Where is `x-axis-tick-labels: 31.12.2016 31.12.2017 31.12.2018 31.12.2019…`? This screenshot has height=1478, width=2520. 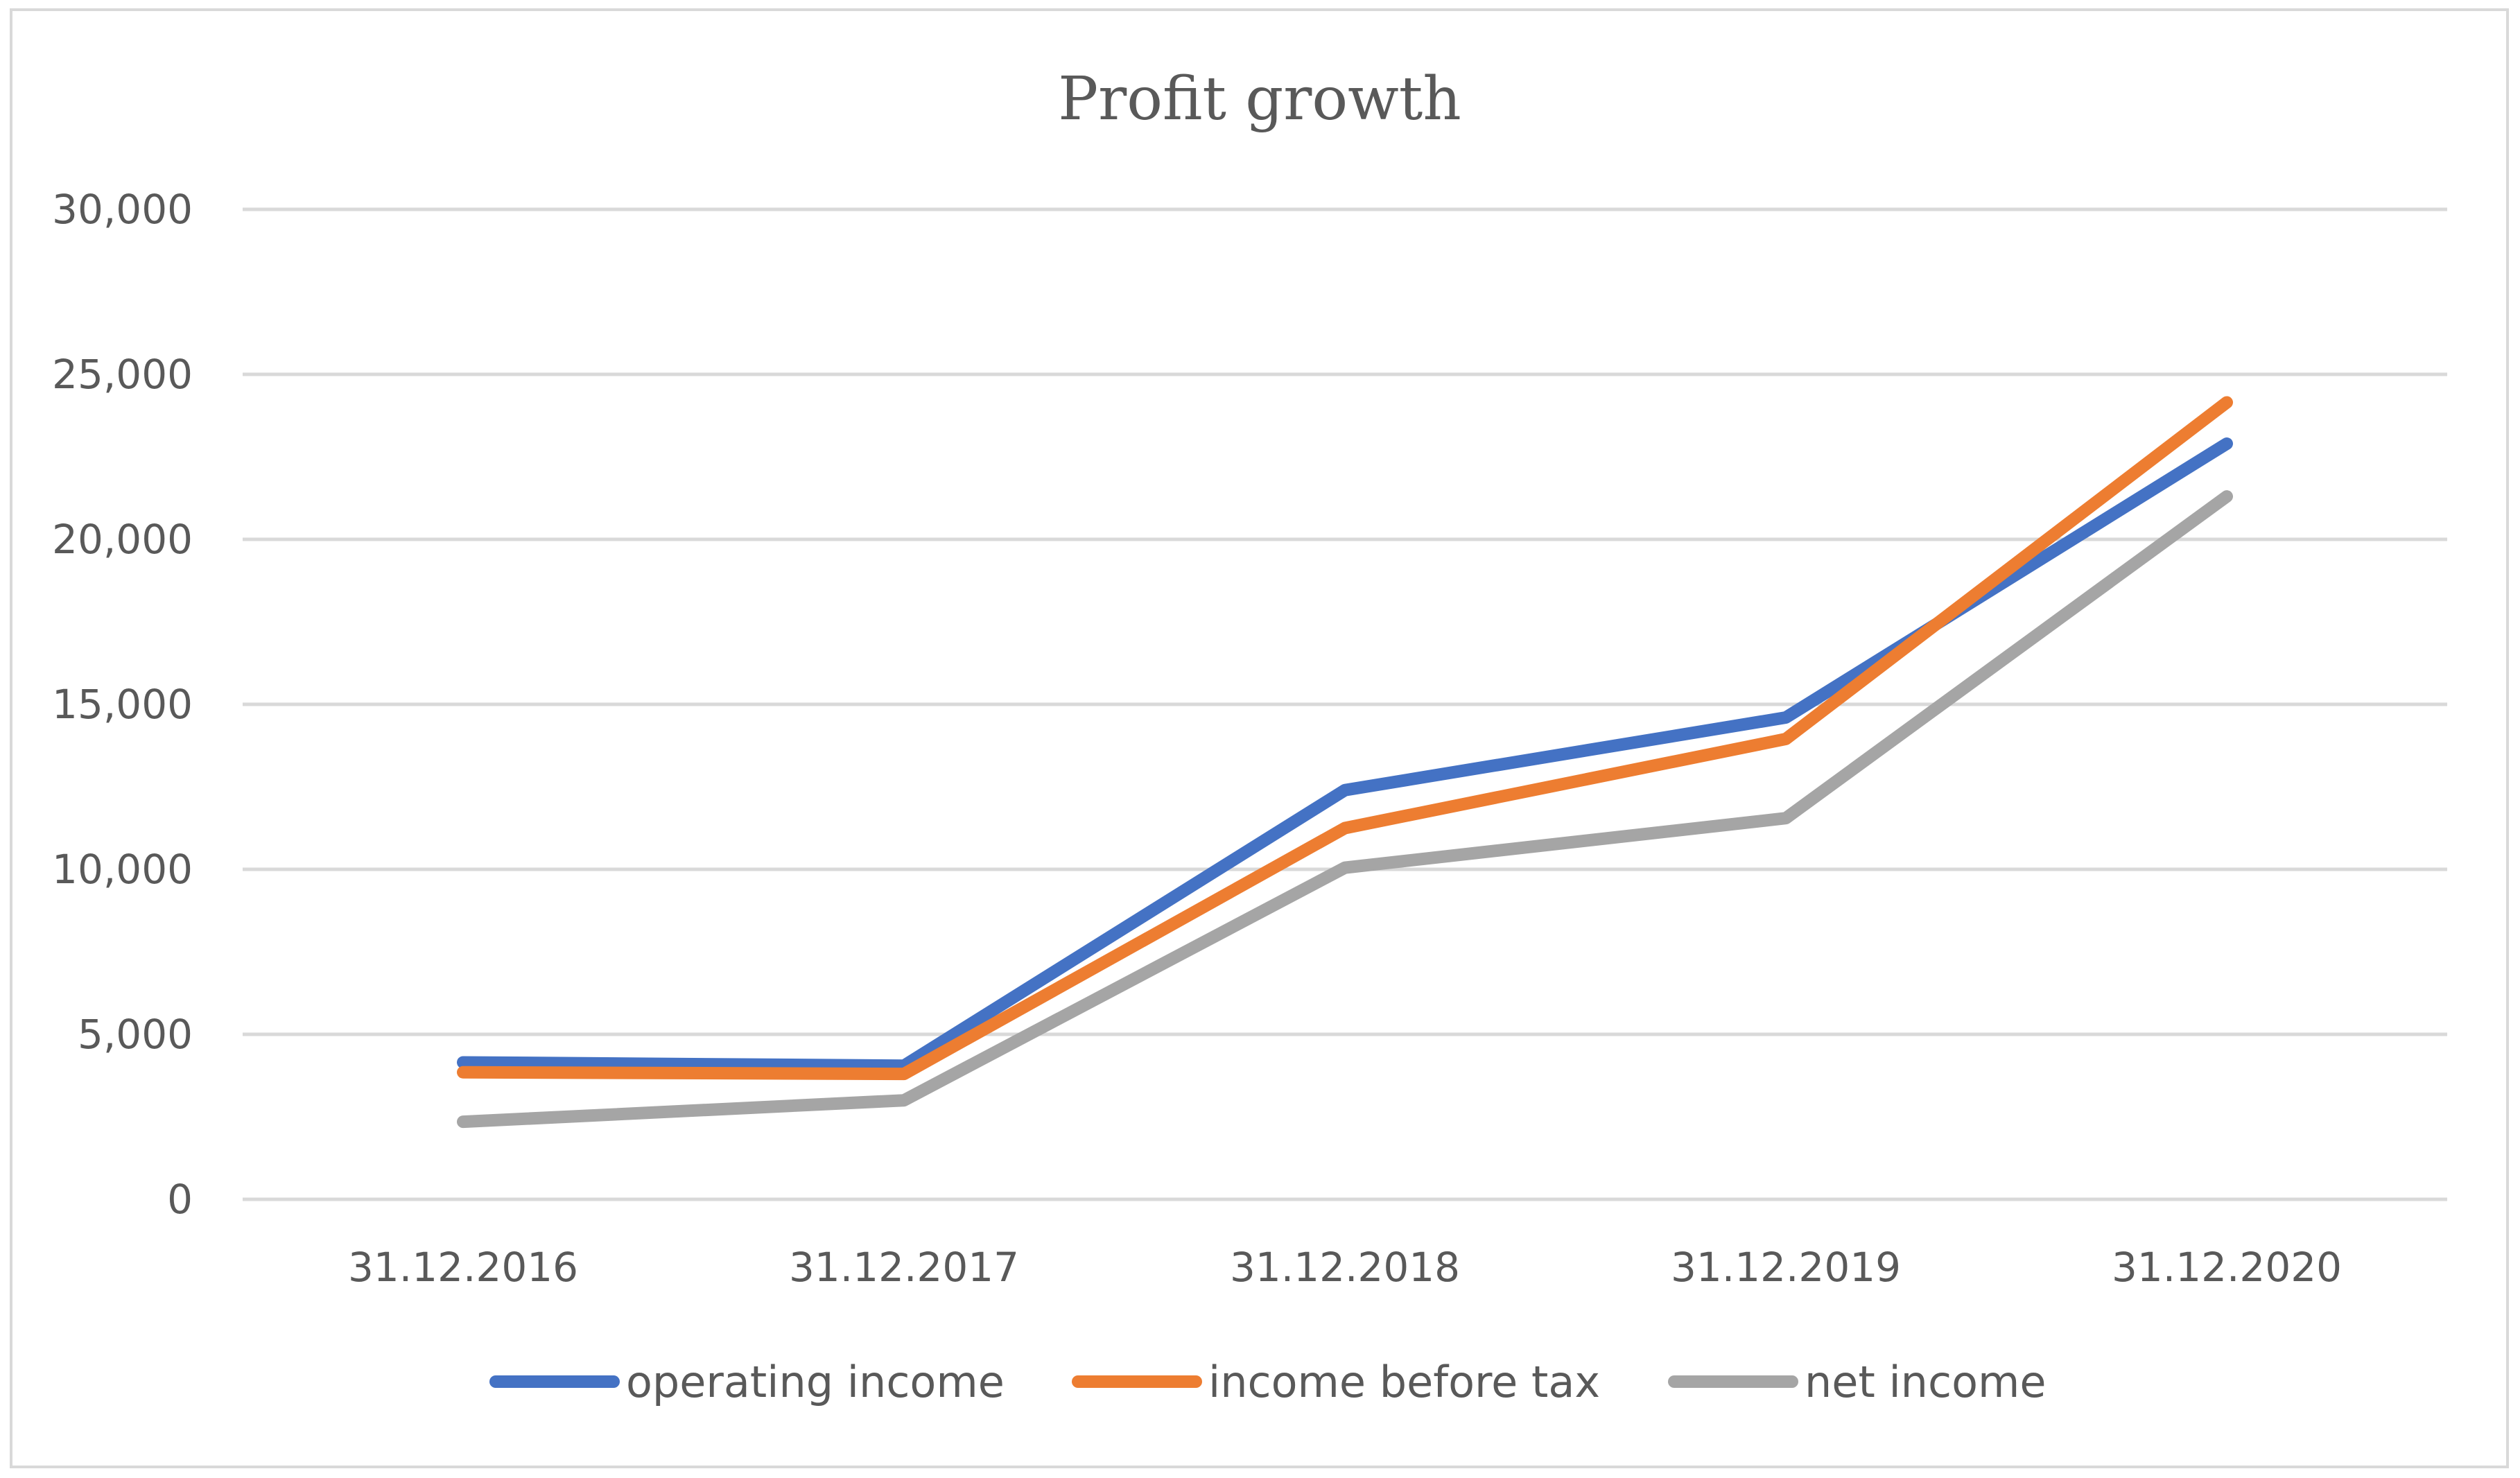
x-axis-tick-labels: 31.12.2016 31.12.2017 31.12.2018 31.12.2019… is located at coordinates (1345, 1267).